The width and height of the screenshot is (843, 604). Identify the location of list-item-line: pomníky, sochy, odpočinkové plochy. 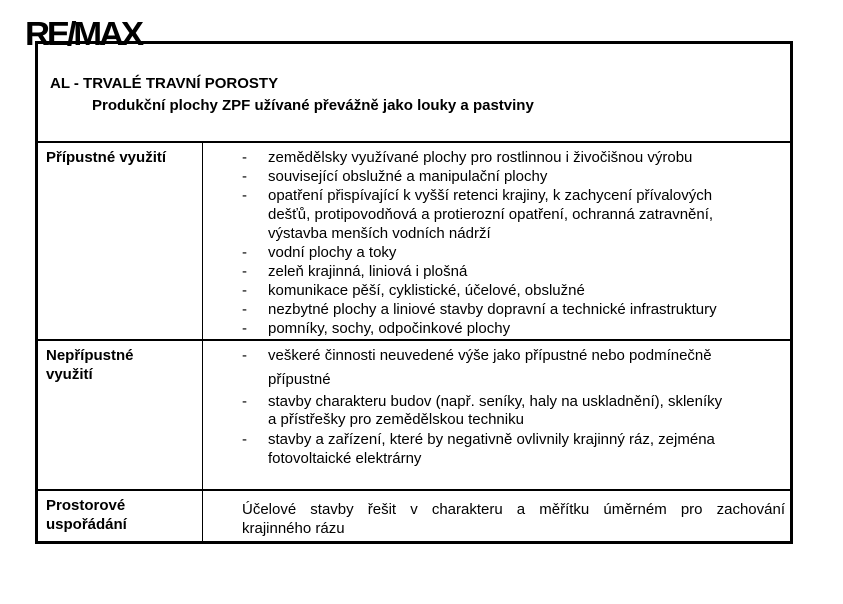
(389, 328).